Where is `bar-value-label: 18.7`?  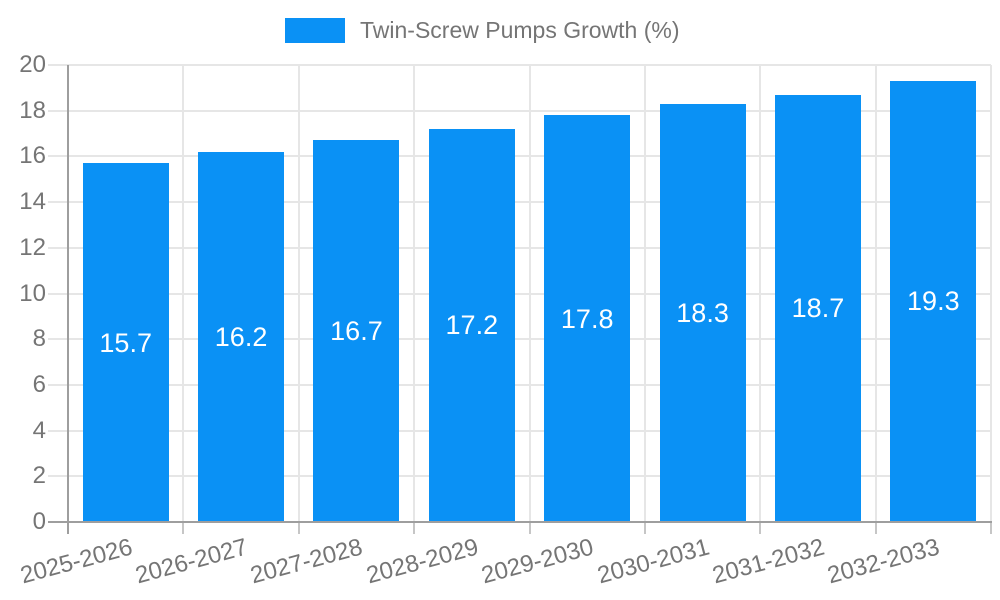 bar-value-label: 18.7 is located at coordinates (818, 308).